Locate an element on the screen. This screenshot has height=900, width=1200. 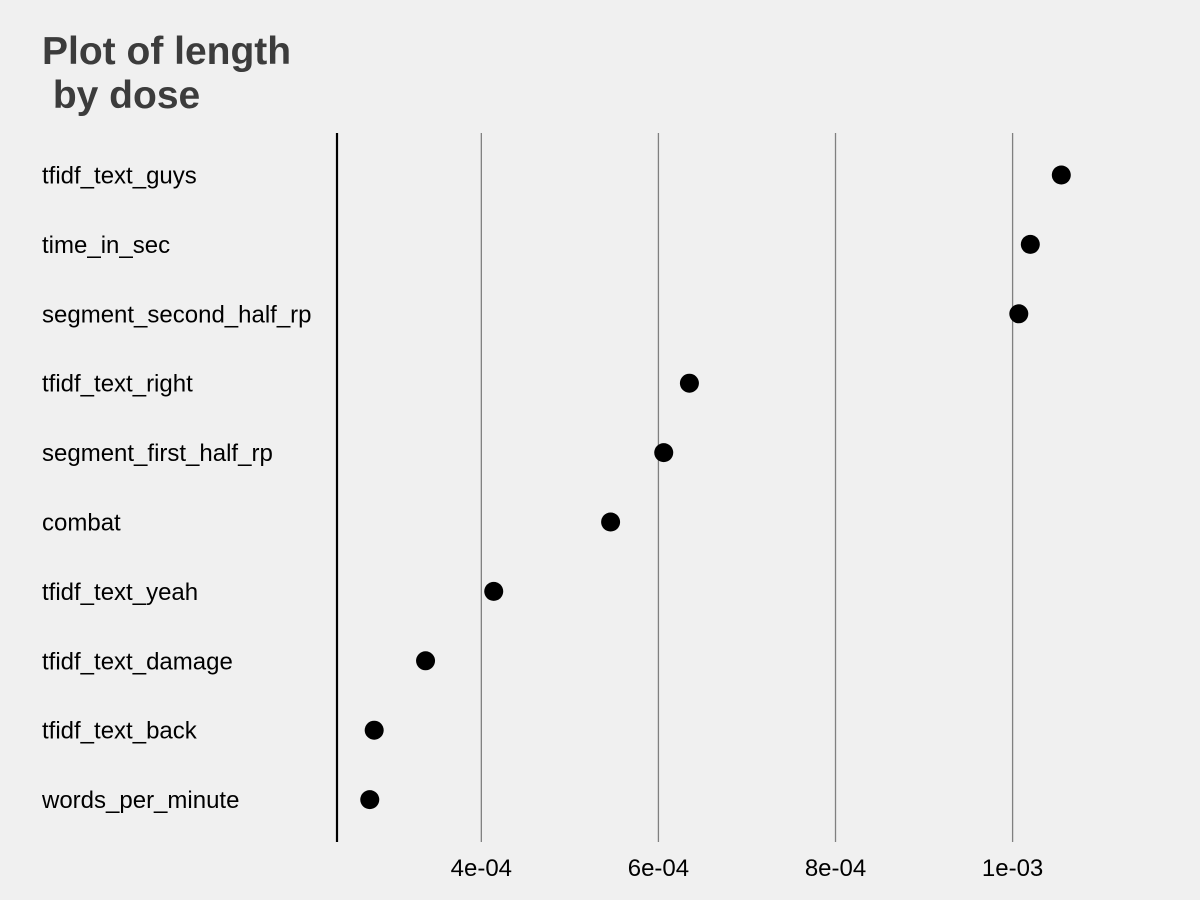
data-point-segment-first-half-rp is located at coordinates (664, 453).